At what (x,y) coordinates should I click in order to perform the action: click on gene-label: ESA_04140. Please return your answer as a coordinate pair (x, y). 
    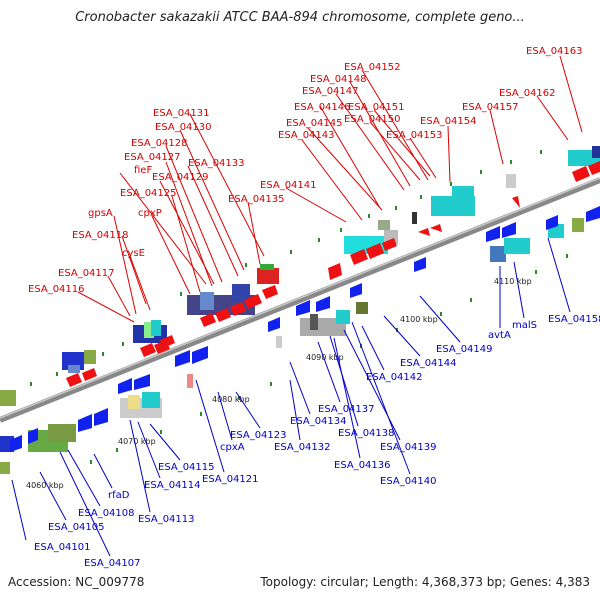
    Looking at the image, I should click on (408, 481).